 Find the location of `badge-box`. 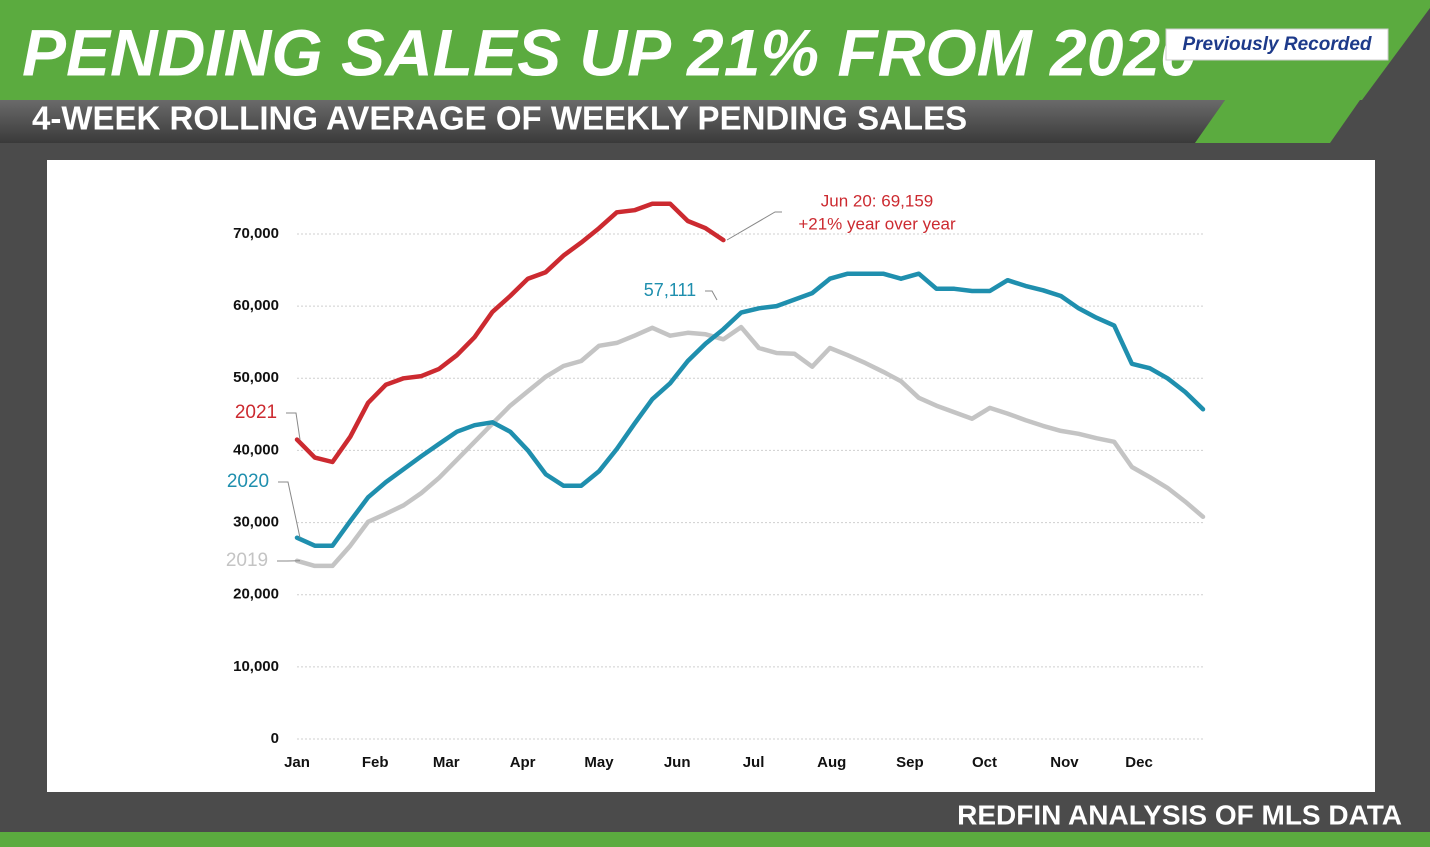

badge-box is located at coordinates (1277, 44).